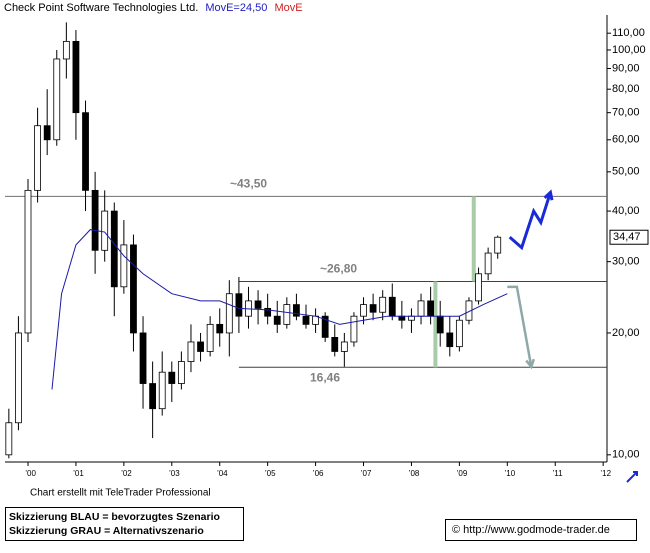 The height and width of the screenshot is (553, 650). I want to click on tool-icon, so click(631, 477).